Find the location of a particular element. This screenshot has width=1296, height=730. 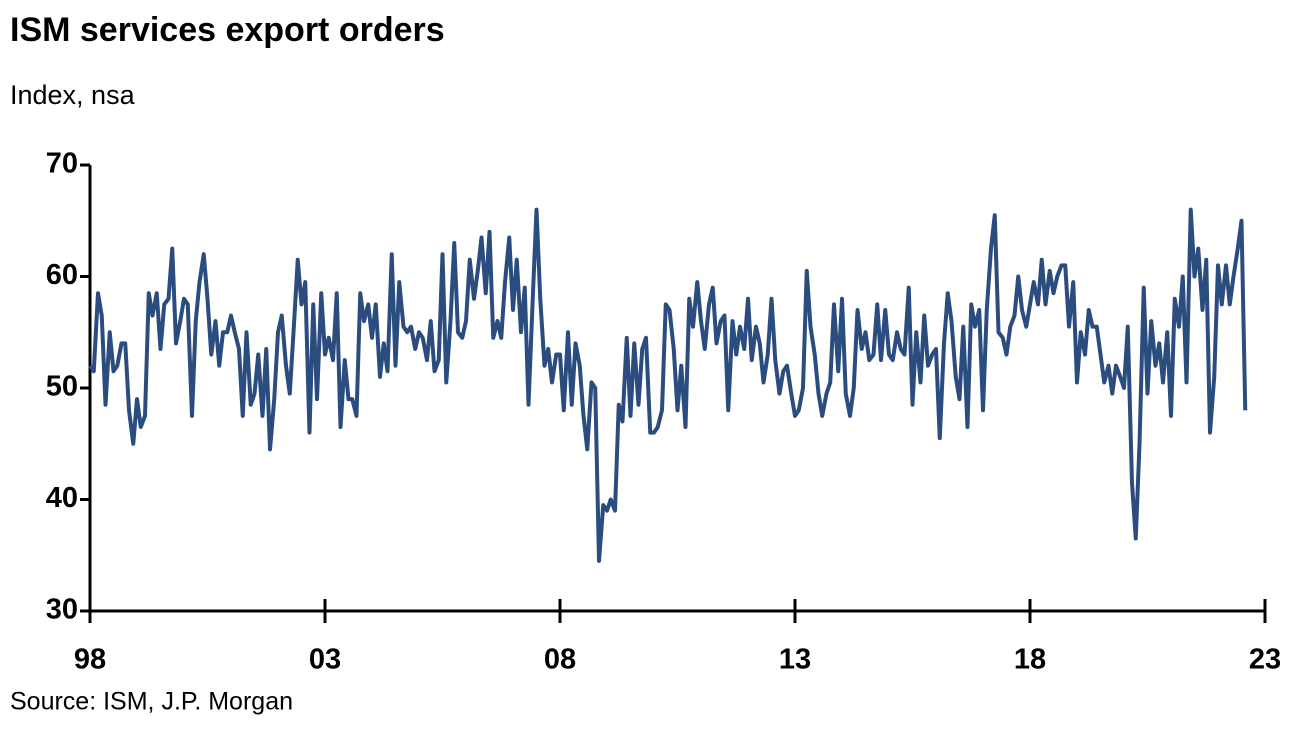

x-tick-label: 98 is located at coordinates (90, 660).